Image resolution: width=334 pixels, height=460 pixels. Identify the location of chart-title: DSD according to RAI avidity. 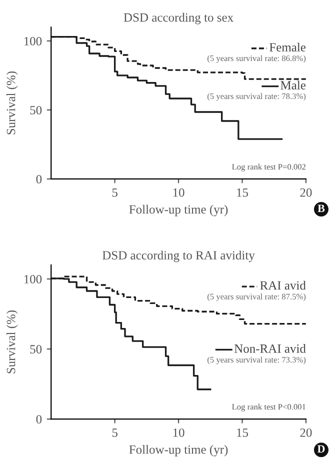
(178, 256).